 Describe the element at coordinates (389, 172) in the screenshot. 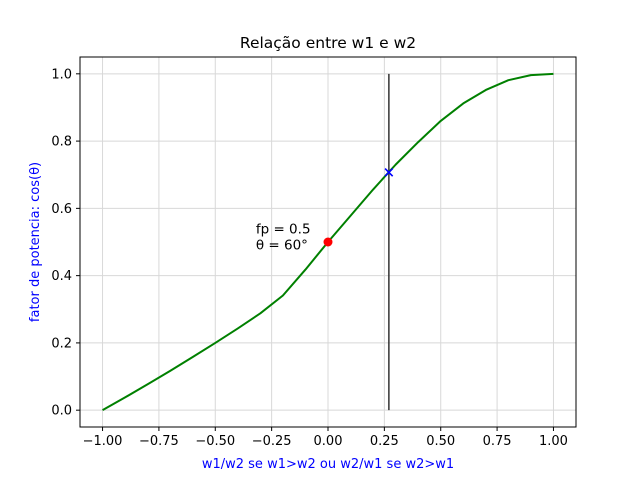

I see `cross-marker` at that location.